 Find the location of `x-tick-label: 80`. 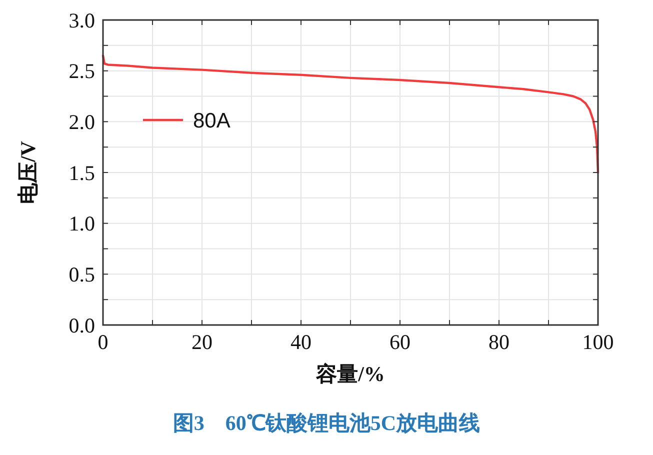

x-tick-label: 80 is located at coordinates (499, 342).